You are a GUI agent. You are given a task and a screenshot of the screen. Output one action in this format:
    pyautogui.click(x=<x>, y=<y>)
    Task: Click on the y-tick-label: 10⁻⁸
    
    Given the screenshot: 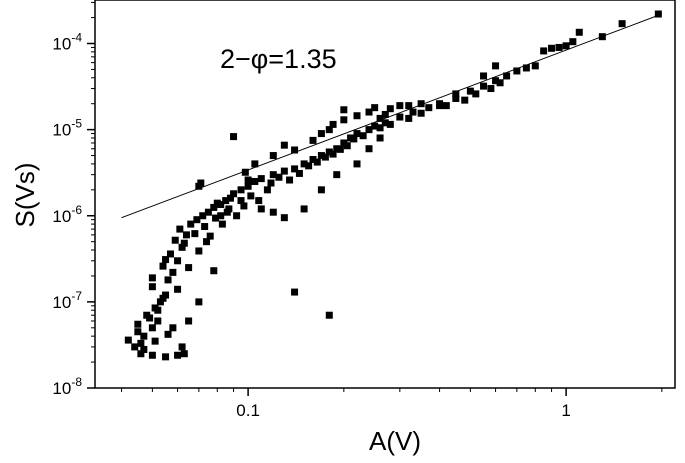 What is the action you would take?
    pyautogui.click(x=67, y=386)
    